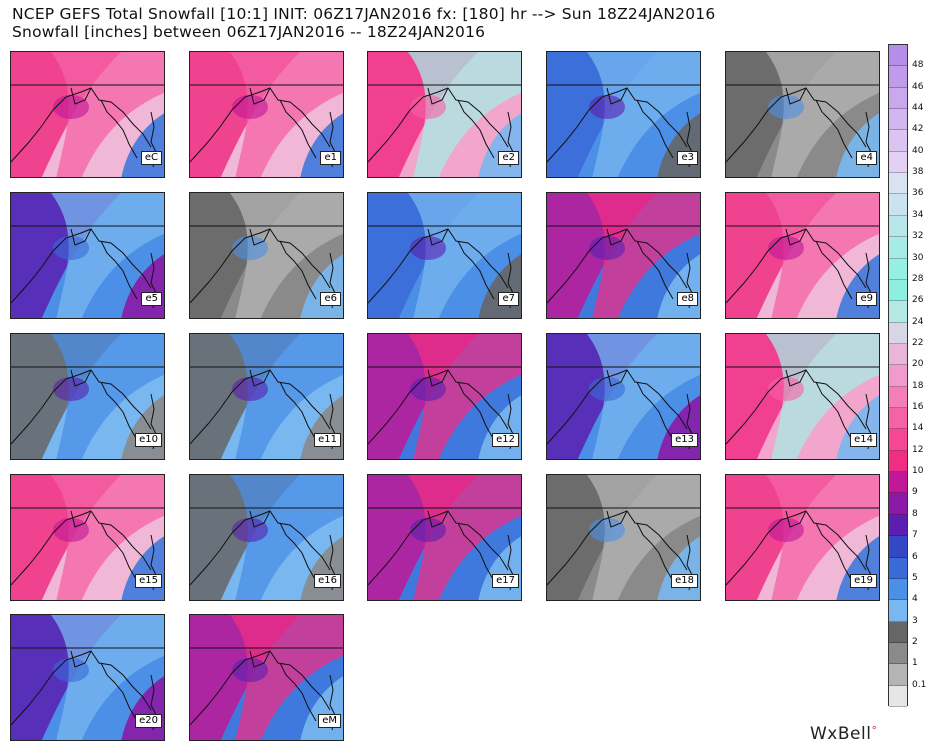 Image resolution: width=938 pixels, height=750 pixels. I want to click on ensemble-member-label: e12, so click(505, 440).